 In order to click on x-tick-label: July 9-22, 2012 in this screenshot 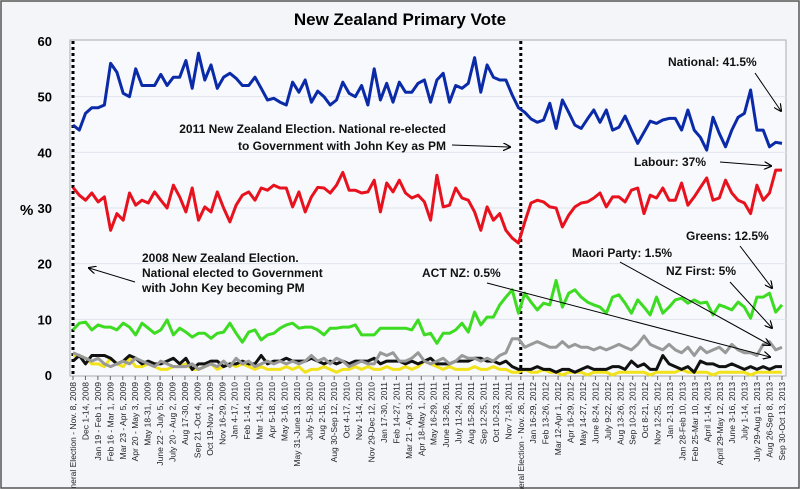, I will do `click(608, 411)`.